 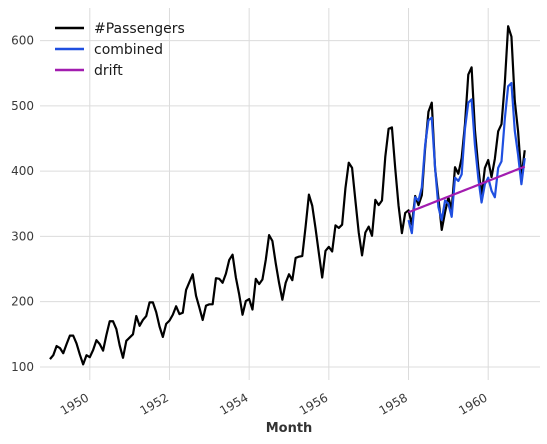 What do you see at coordinates (289, 428) in the screenshot?
I see `x-axis-title: Month` at bounding box center [289, 428].